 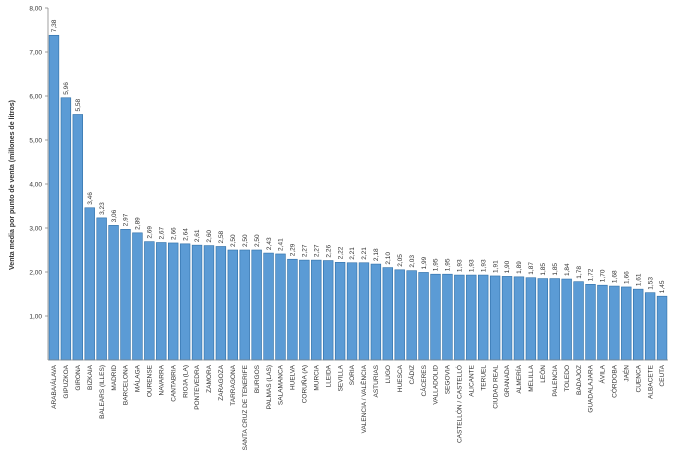 What do you see at coordinates (423, 380) in the screenshot?
I see `x-tick-label: CÁCERES` at bounding box center [423, 380].